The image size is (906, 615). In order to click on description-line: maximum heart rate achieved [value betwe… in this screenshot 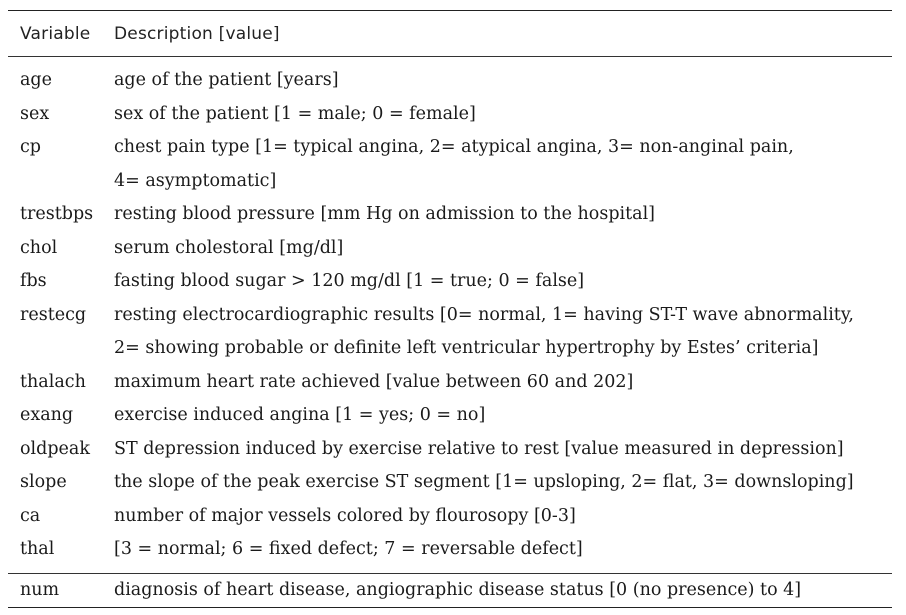, I will do `click(374, 381)`.